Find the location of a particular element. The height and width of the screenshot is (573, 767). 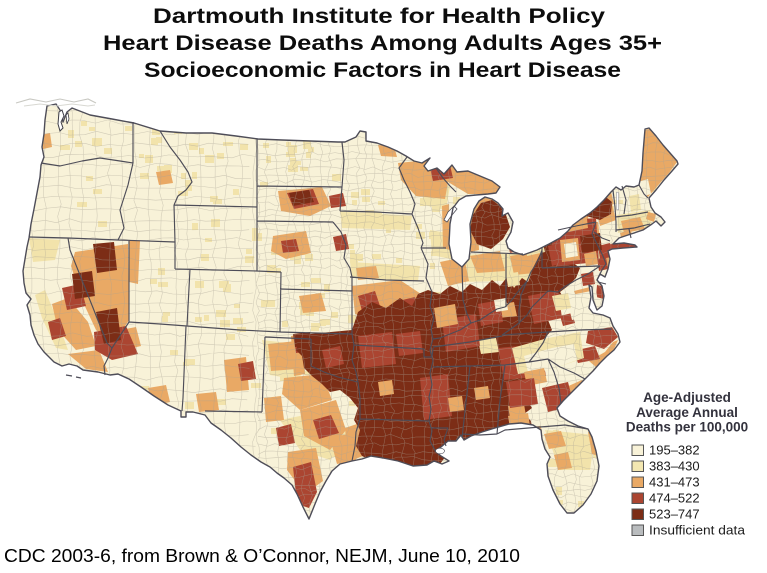

svg-text: 431–473 is located at coordinates (674, 482).